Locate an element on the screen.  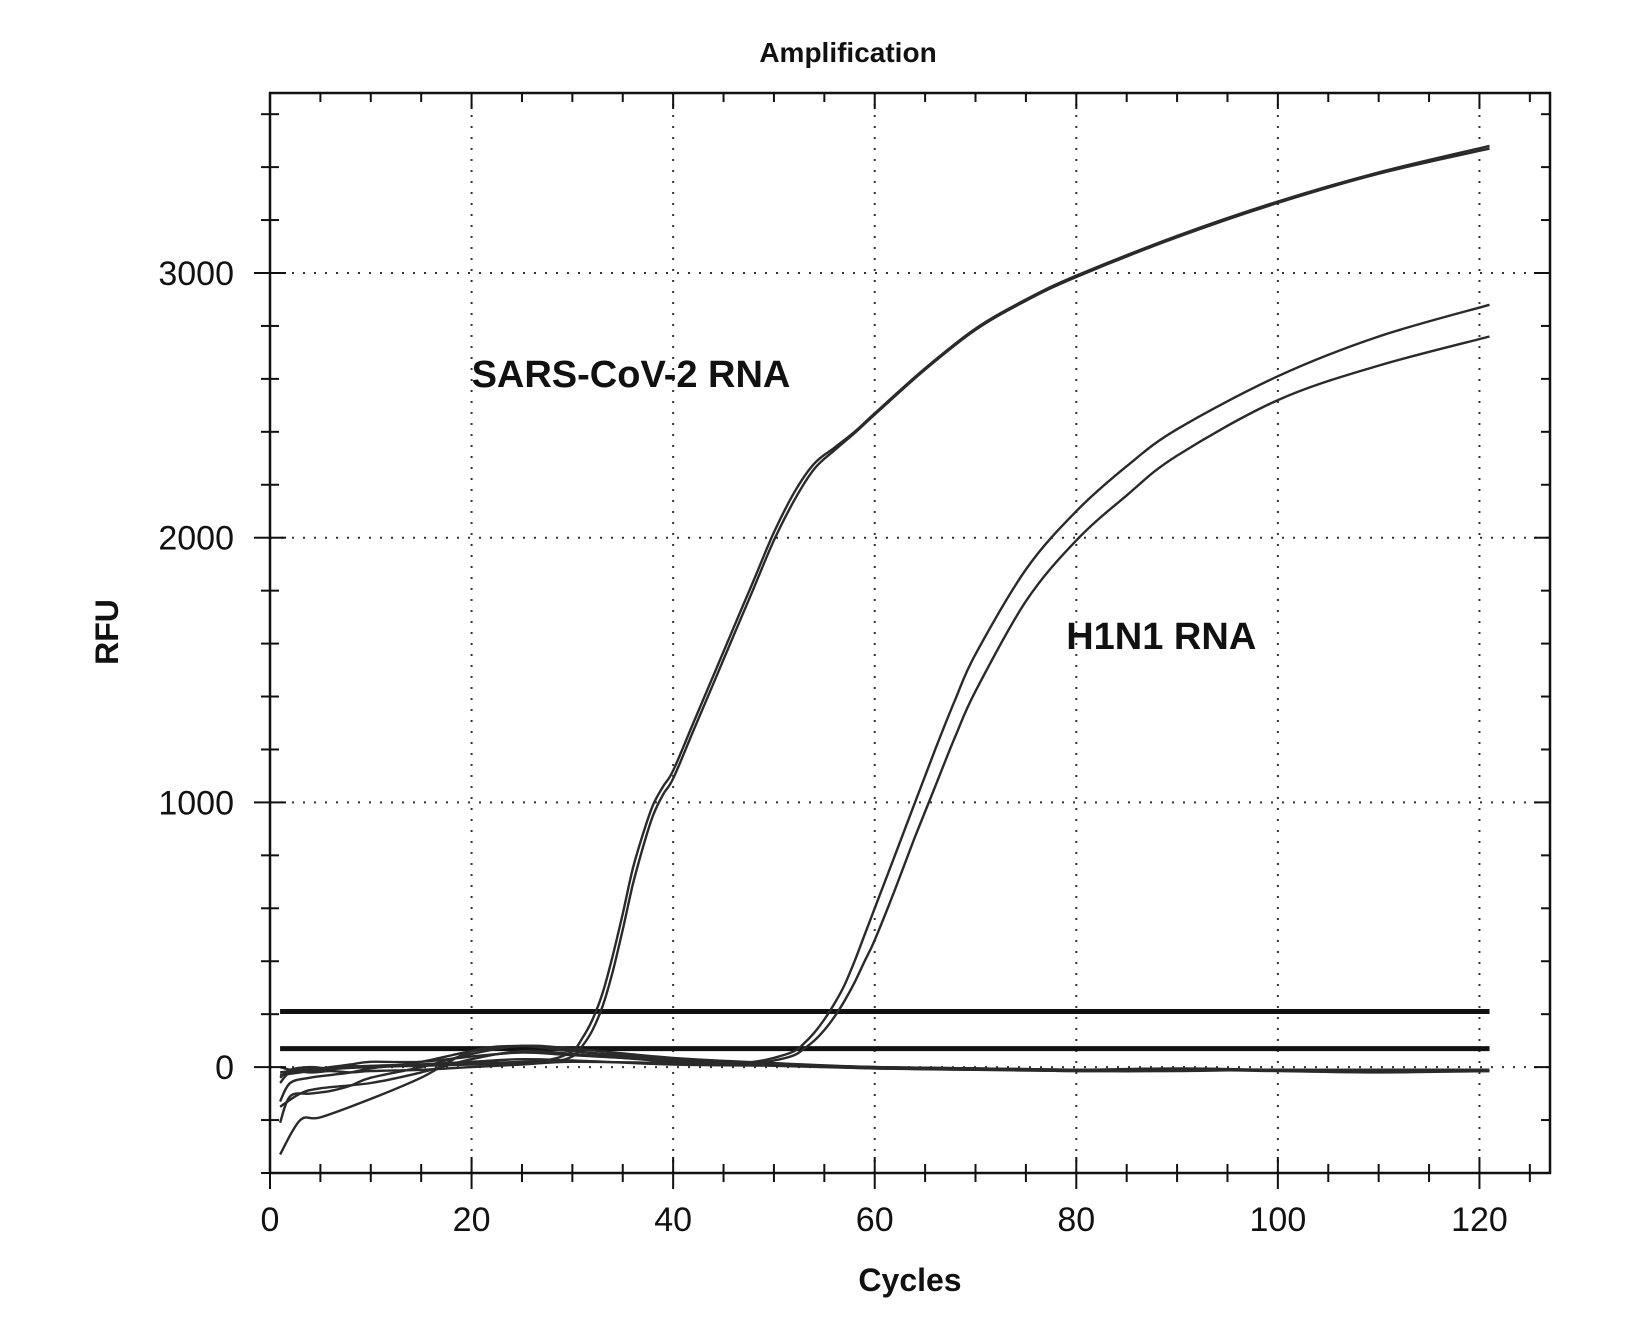
annotation-label: H1N1 RNA is located at coordinates (1161, 637).